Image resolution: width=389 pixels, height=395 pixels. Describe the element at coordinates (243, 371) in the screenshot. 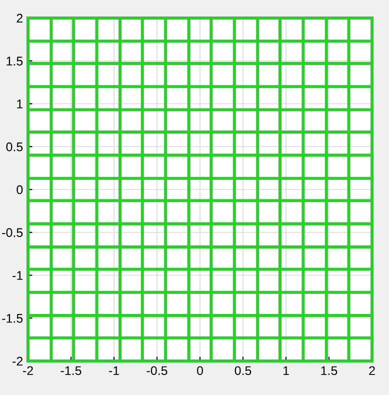

I see `x-tick-label: 0.5` at that location.